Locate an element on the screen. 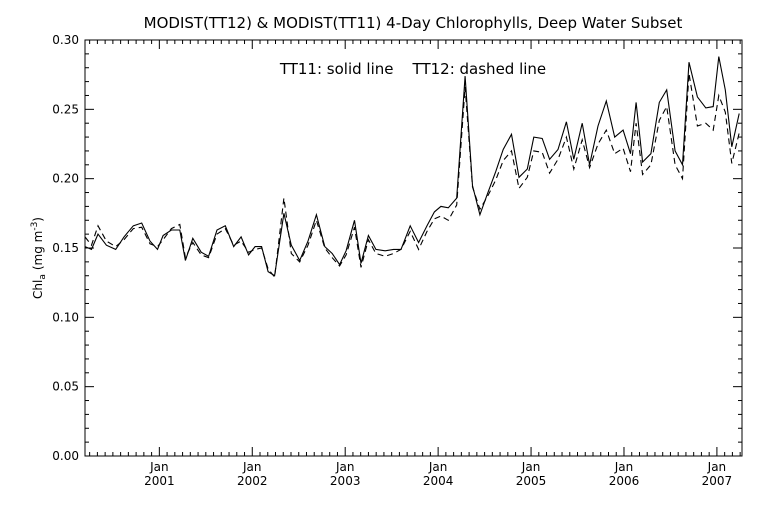  y-tick-label: 0.15 is located at coordinates (65, 248).